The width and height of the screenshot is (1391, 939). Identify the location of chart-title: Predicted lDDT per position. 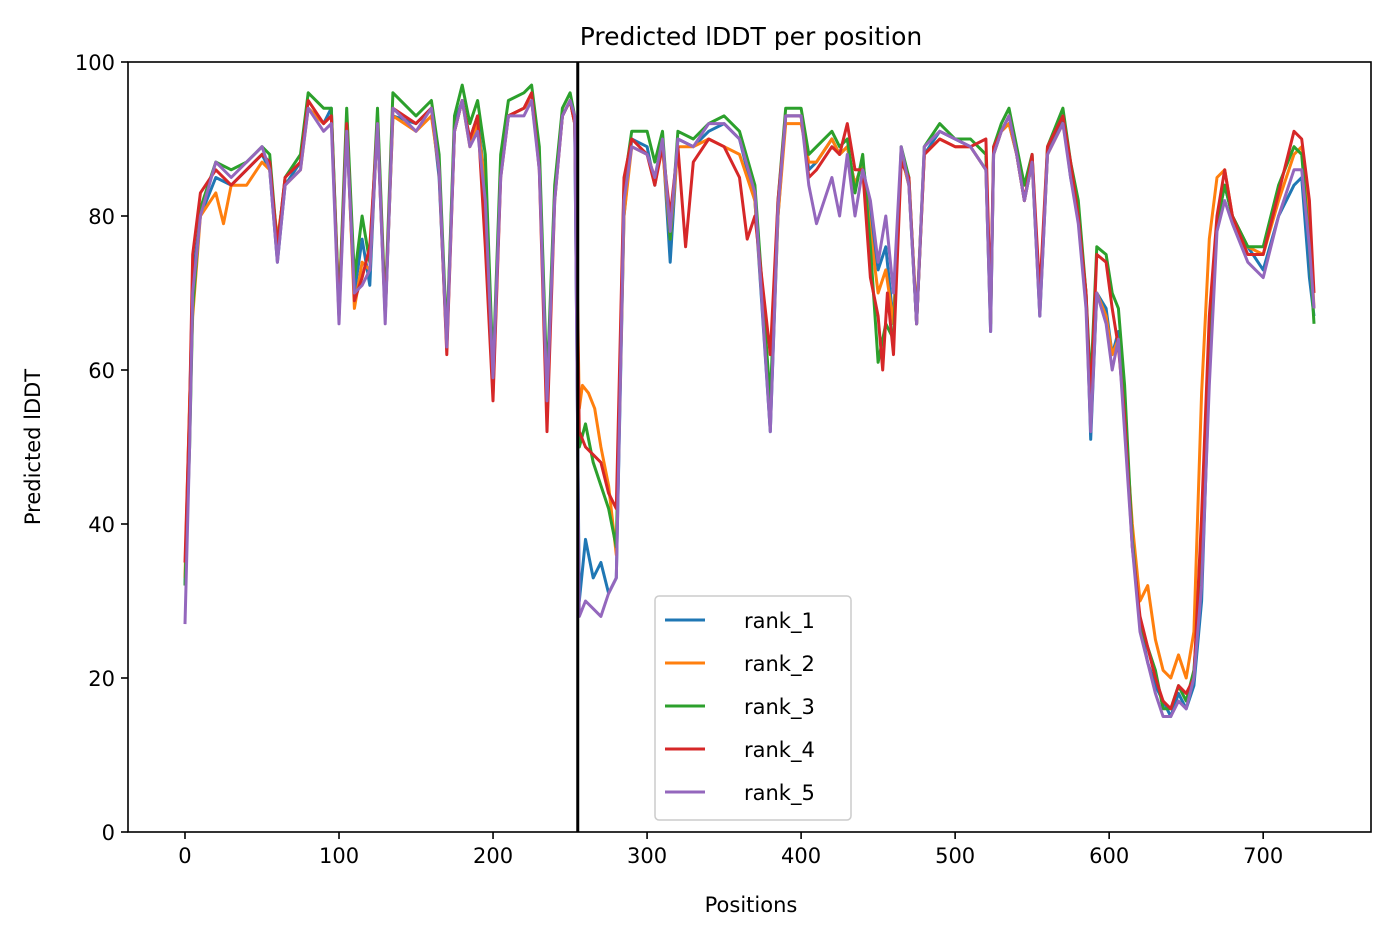
(751, 36).